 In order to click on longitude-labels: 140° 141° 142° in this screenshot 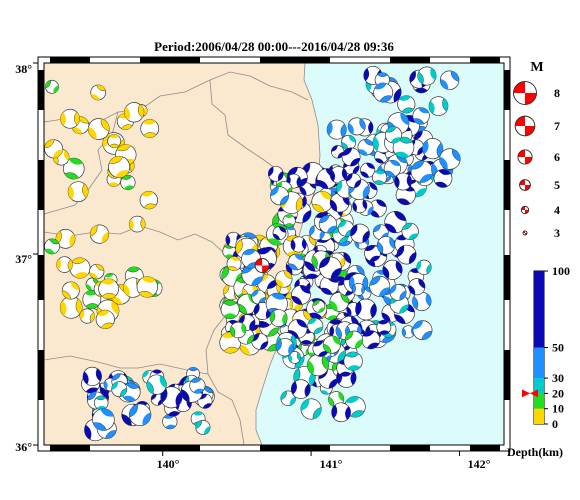, I will do `click(324, 464)`.